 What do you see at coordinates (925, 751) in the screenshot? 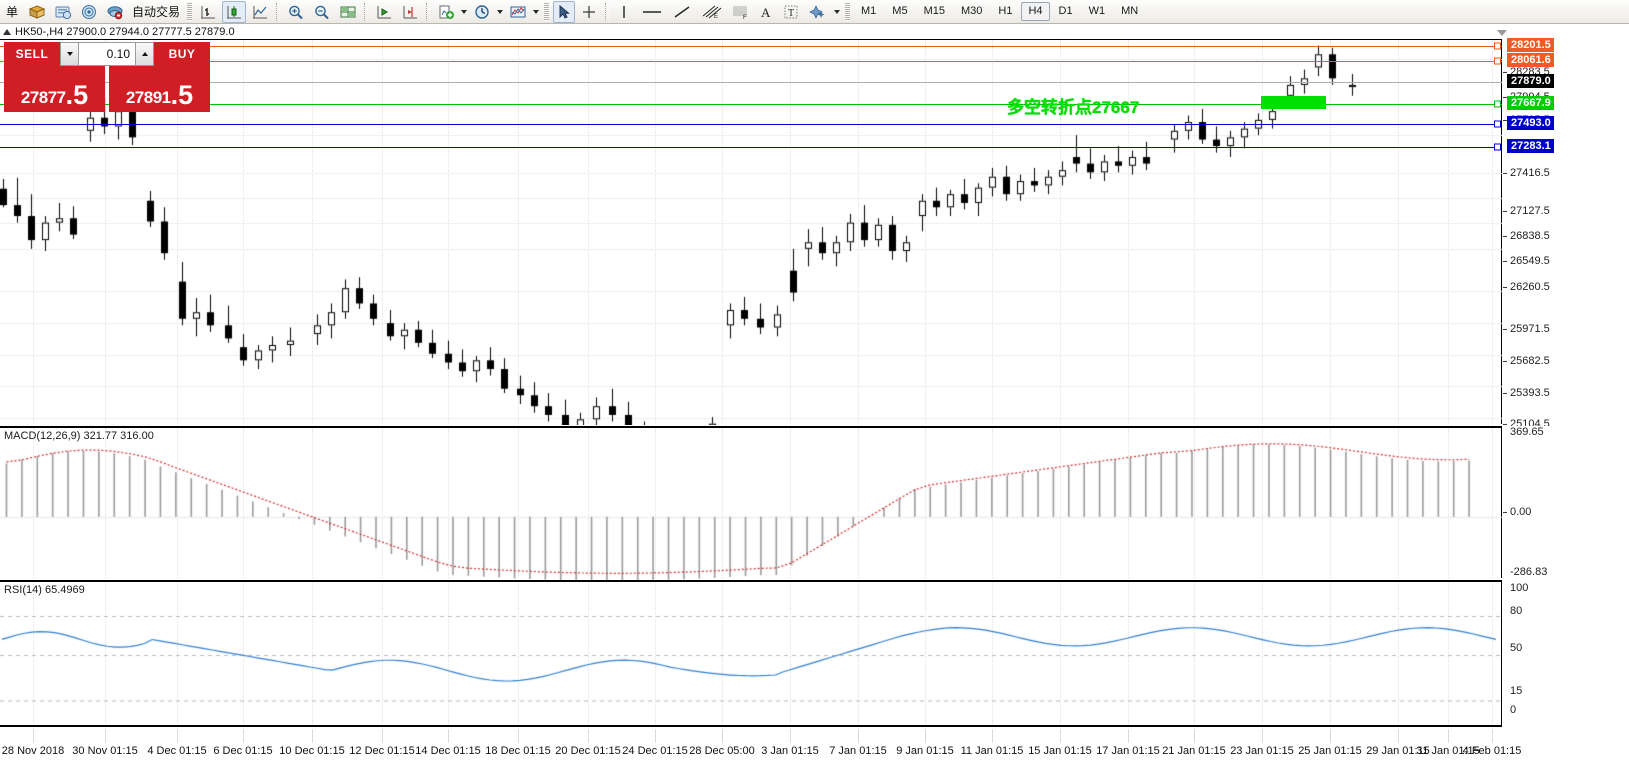
I see `time-axis-label: 9 Jan 01:15` at bounding box center [925, 751].